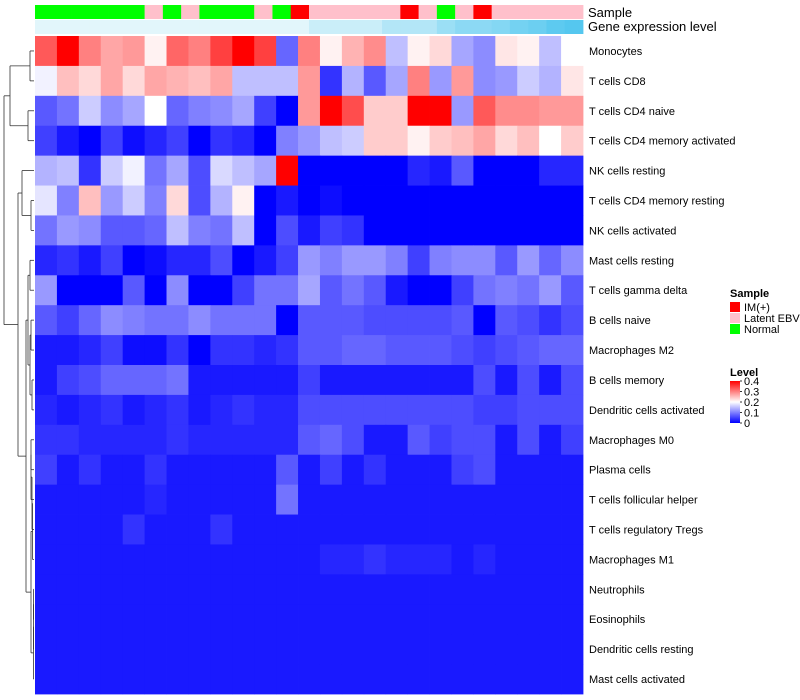 This screenshot has height=700, width=800. Describe the element at coordinates (610, 12) in the screenshot. I see `sample-track-label: Sample` at that location.